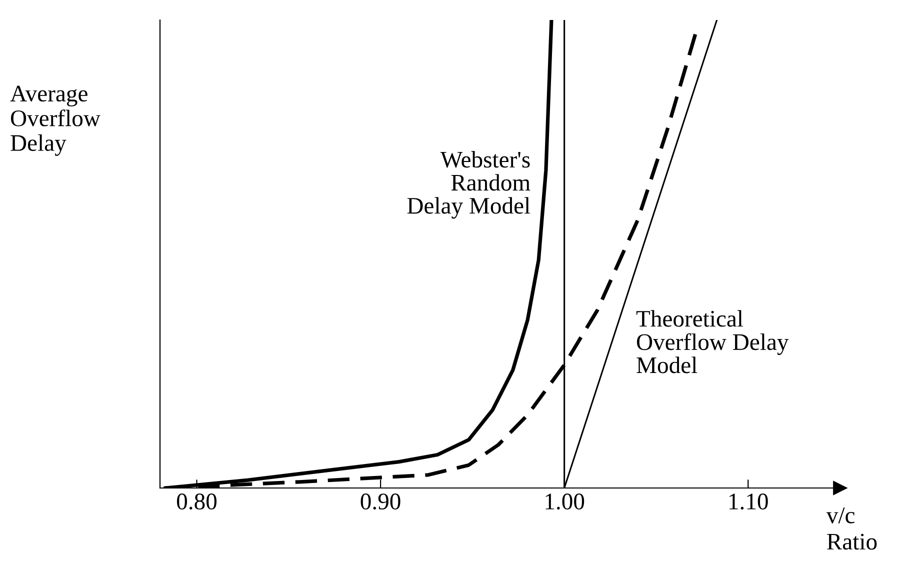 This screenshot has height=567, width=916. What do you see at coordinates (55, 121) in the screenshot?
I see `y-axis-title: Average Overflow Delay` at bounding box center [55, 121].